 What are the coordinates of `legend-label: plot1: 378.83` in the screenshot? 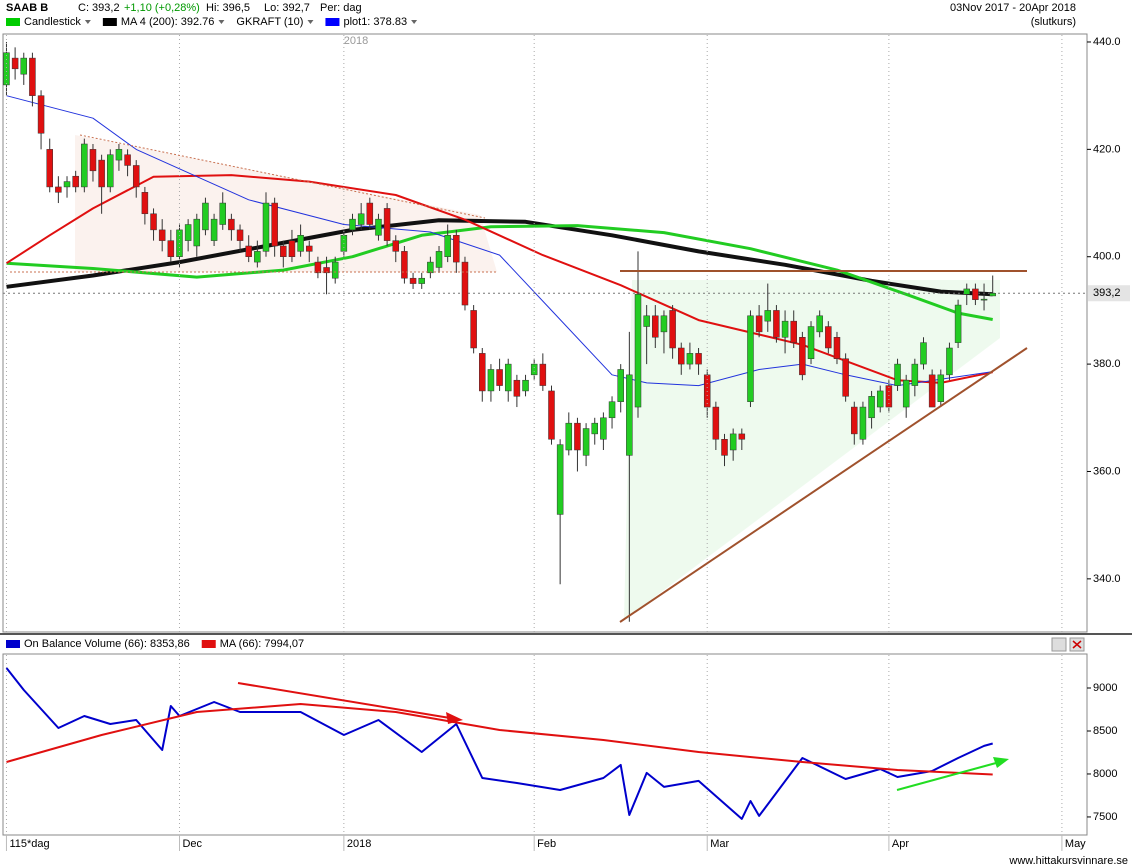 It's located at (375, 22).